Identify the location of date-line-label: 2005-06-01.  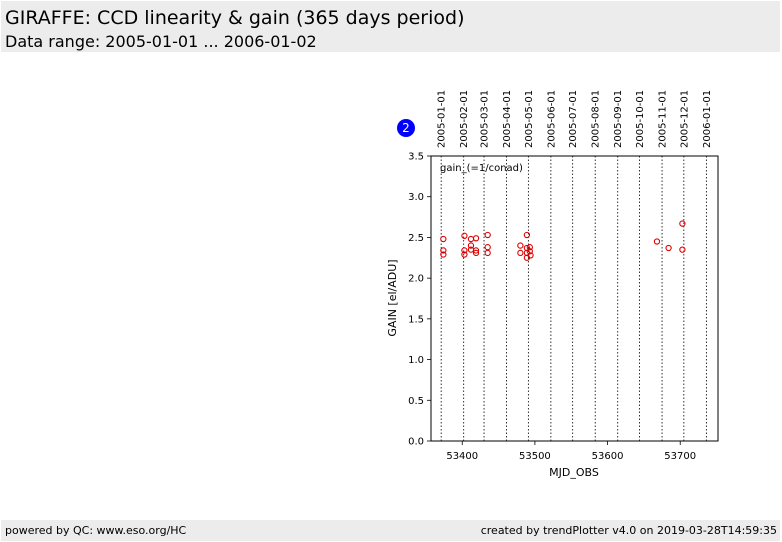
(551, 119).